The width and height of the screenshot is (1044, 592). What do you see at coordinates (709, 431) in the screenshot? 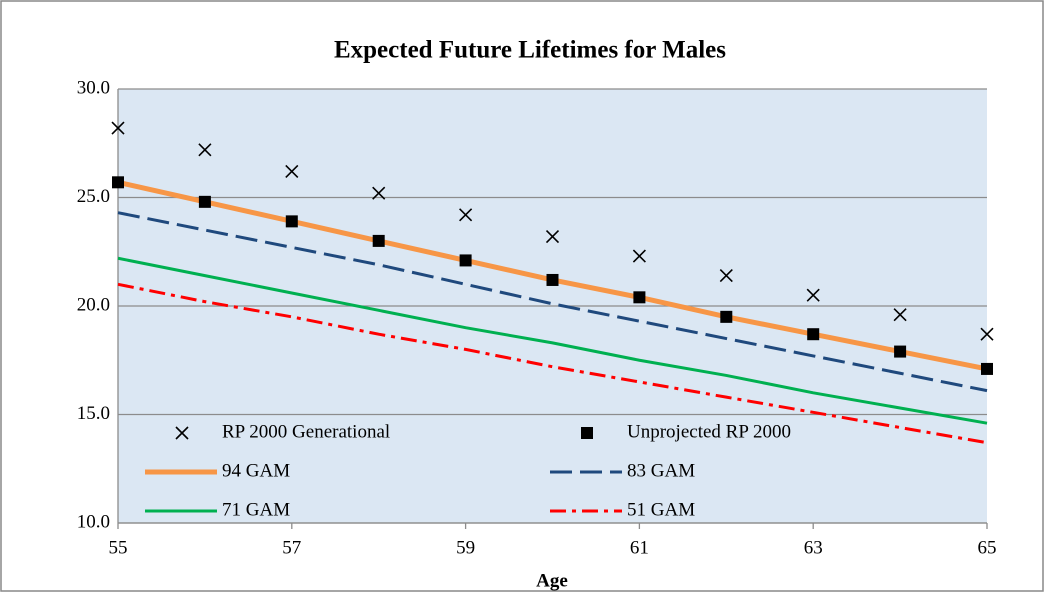
I see `legend-label: Unprojected RP 2000` at bounding box center [709, 431].